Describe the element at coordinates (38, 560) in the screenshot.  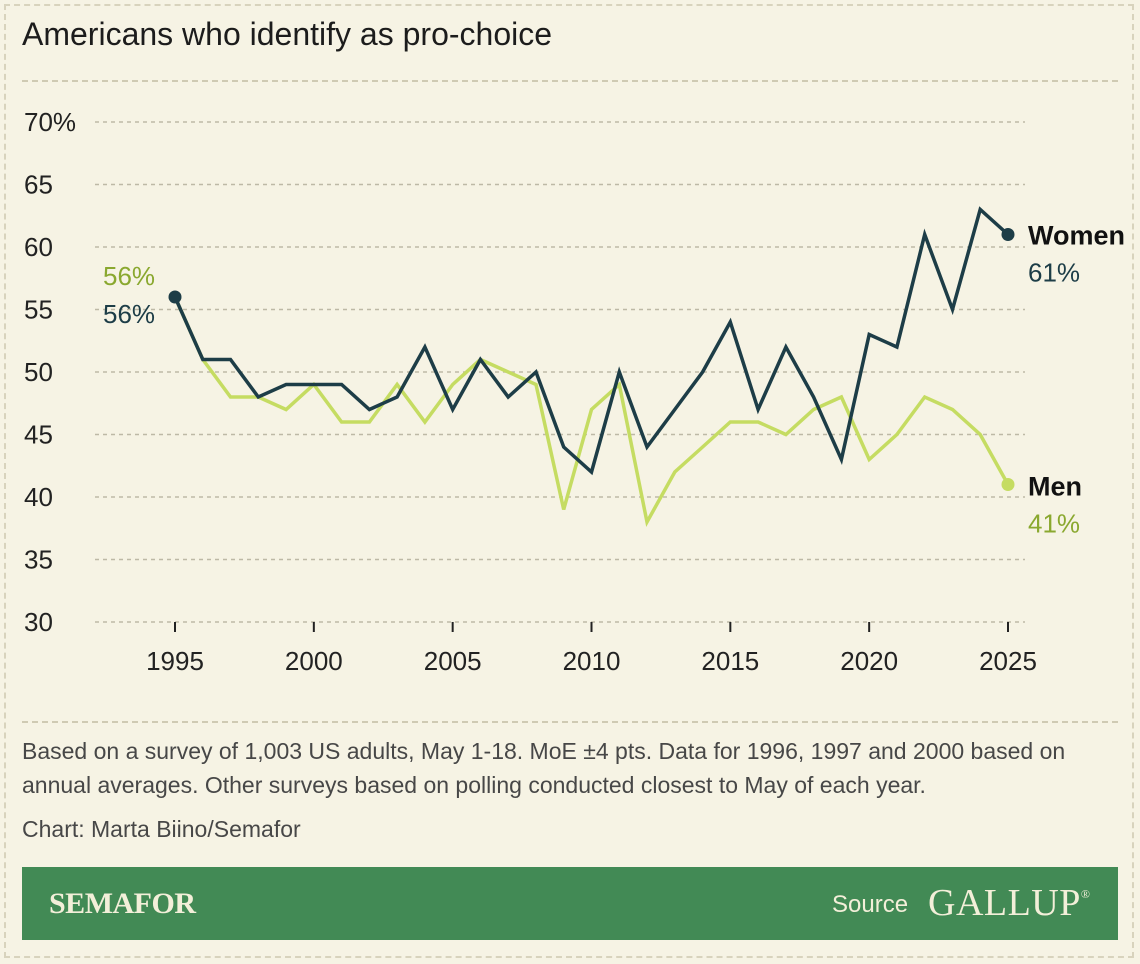
I see `y-tick-label-35: 35` at that location.